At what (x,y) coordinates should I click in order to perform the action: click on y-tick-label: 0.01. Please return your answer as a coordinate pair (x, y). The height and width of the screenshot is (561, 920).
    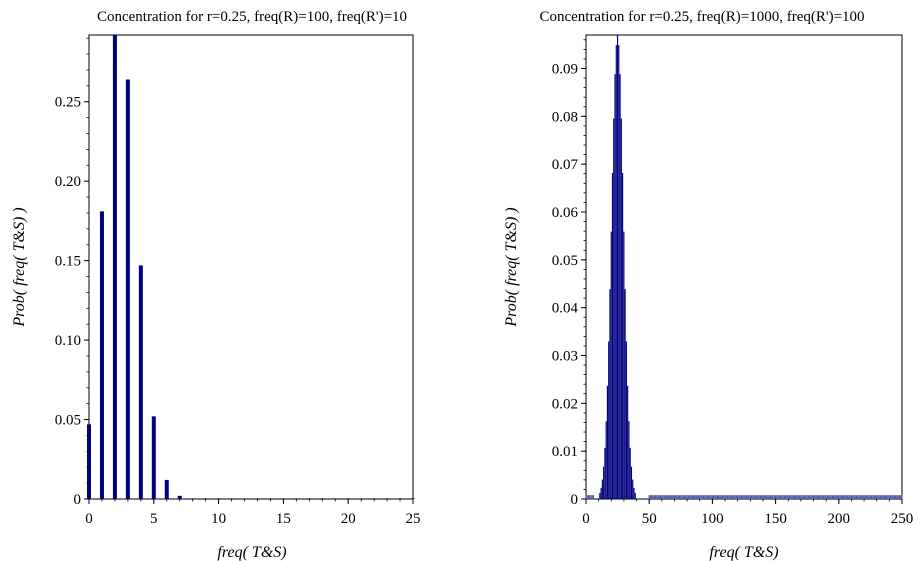
    Looking at the image, I should click on (565, 452).